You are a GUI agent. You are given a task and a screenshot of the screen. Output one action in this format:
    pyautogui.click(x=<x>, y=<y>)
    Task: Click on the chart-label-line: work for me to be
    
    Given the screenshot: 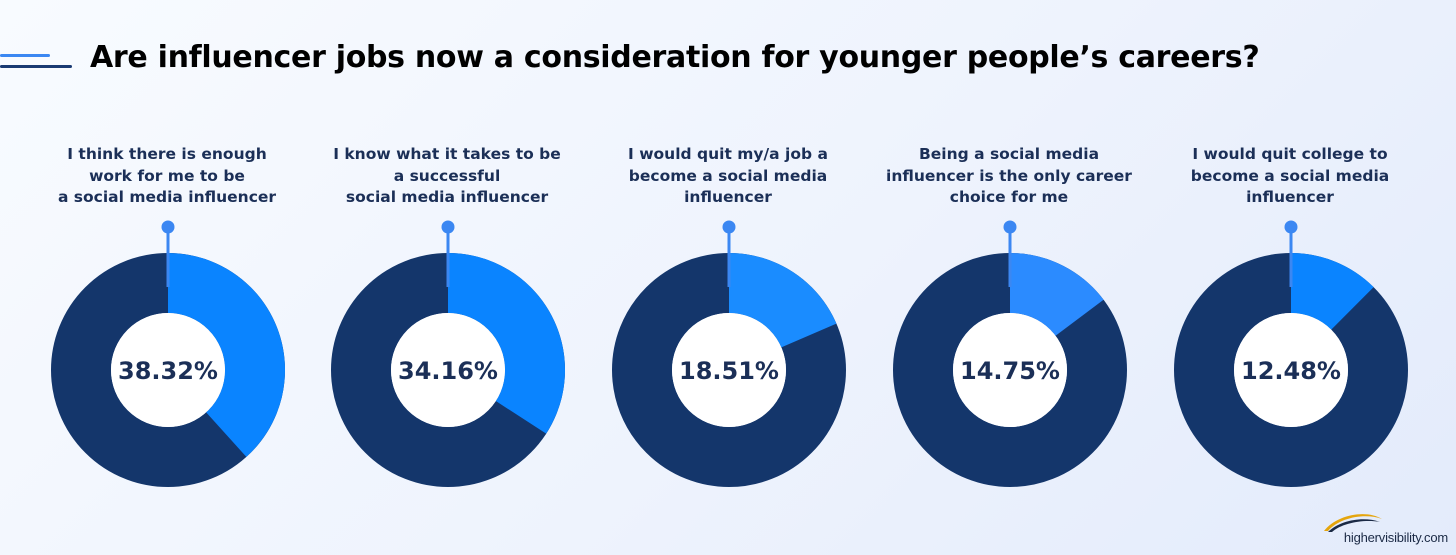 What is the action you would take?
    pyautogui.click(x=167, y=175)
    